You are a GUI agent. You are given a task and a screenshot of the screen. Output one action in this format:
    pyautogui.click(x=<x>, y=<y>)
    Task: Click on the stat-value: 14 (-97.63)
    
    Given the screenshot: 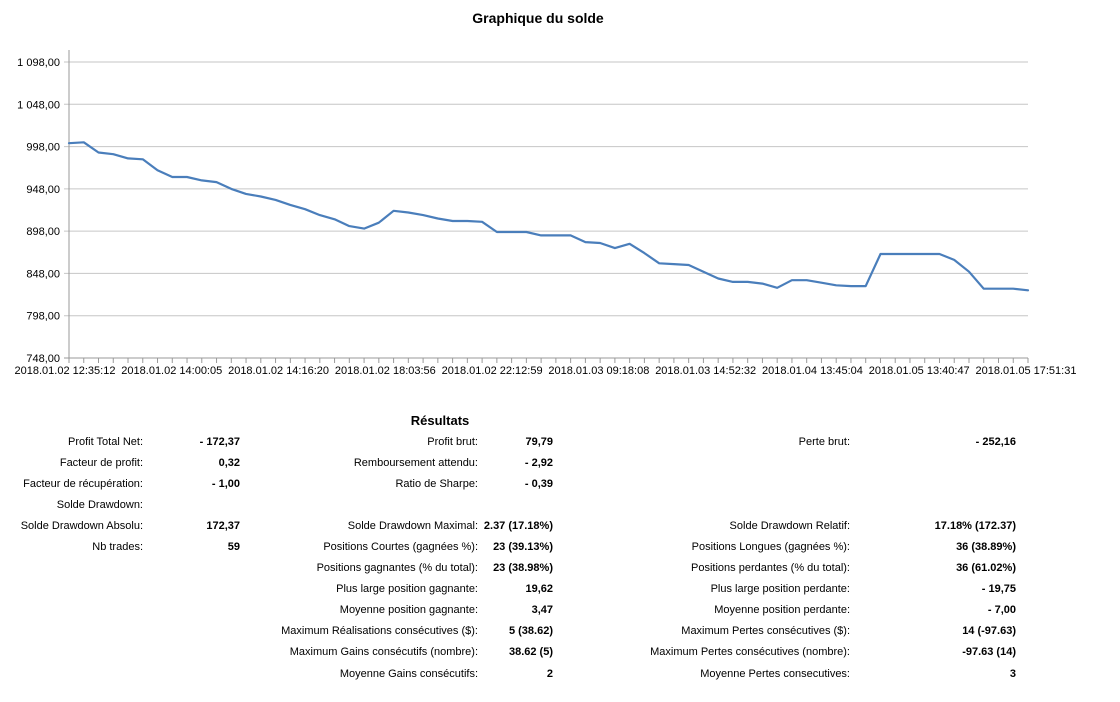 What is the action you would take?
    pyautogui.click(x=989, y=631)
    